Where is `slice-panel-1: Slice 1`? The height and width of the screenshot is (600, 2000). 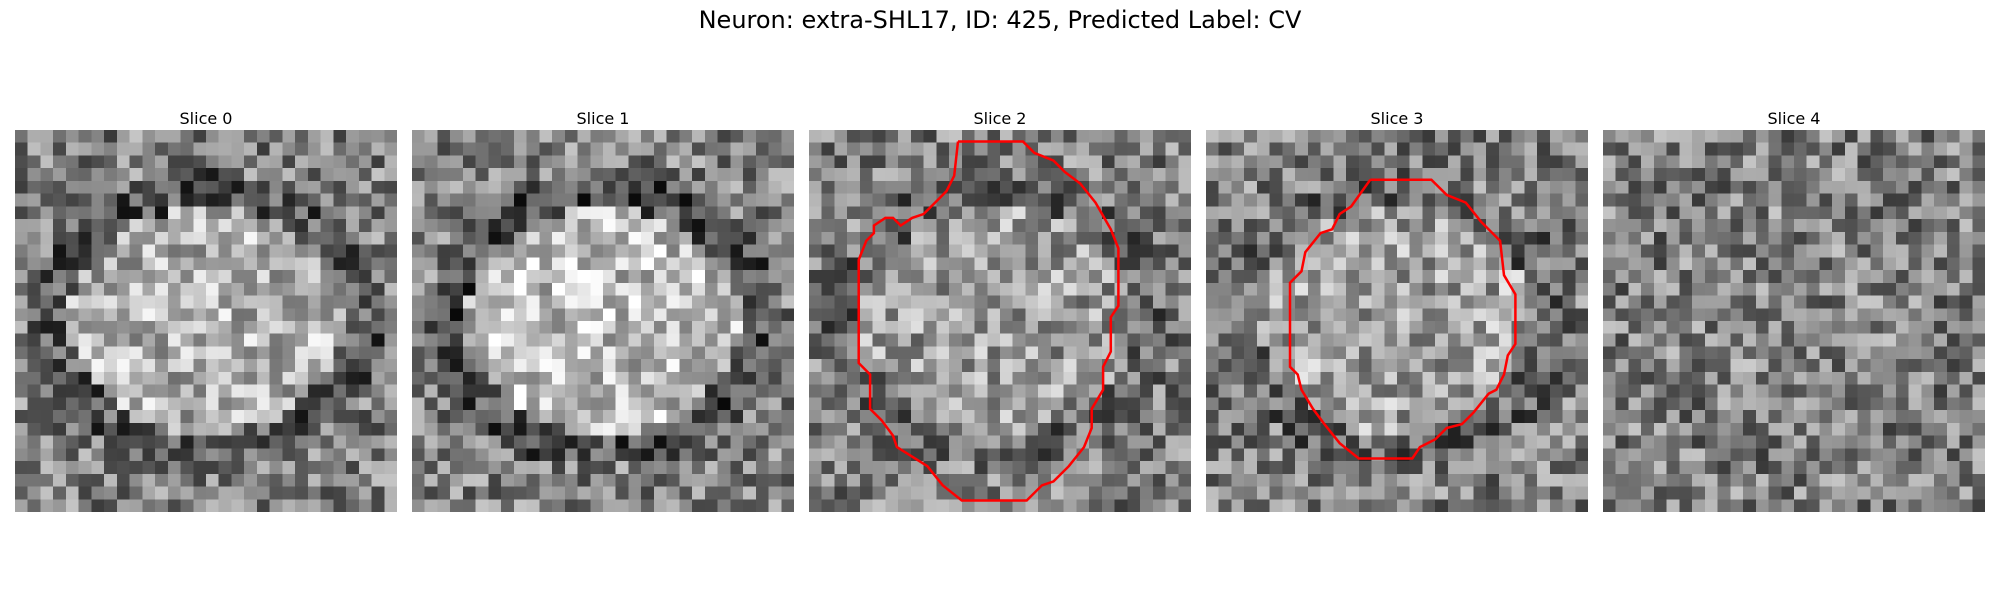 slice-panel-1: Slice 1 is located at coordinates (603, 310).